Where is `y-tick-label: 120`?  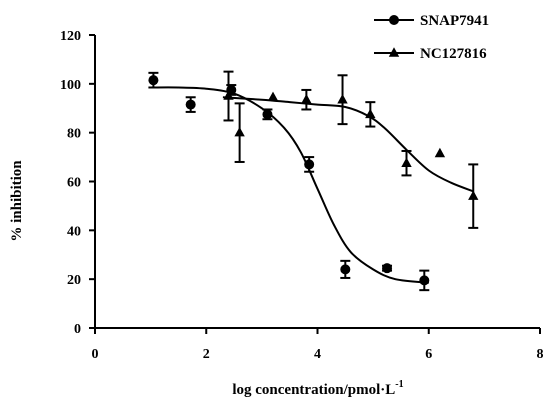 y-tick-label: 120 is located at coordinates (70, 36).